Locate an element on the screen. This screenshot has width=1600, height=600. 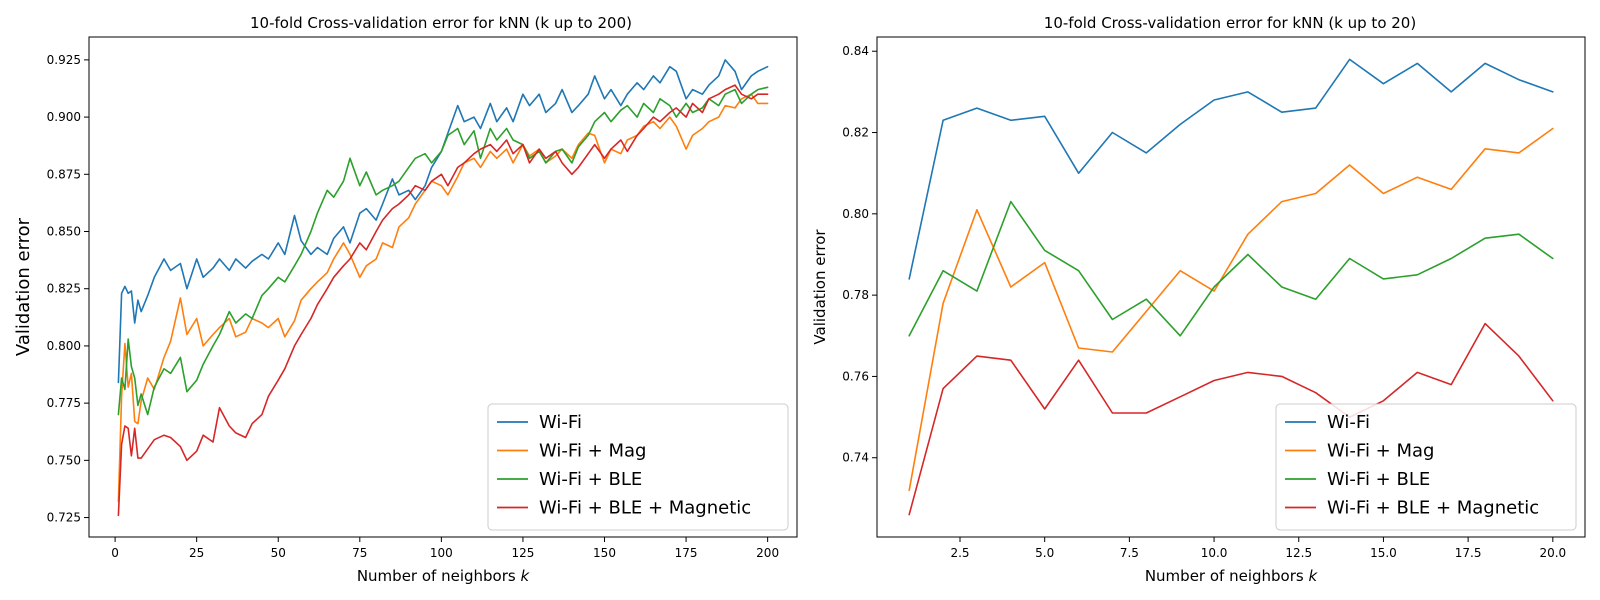
x-tick-label: 2.5 is located at coordinates (959, 553).